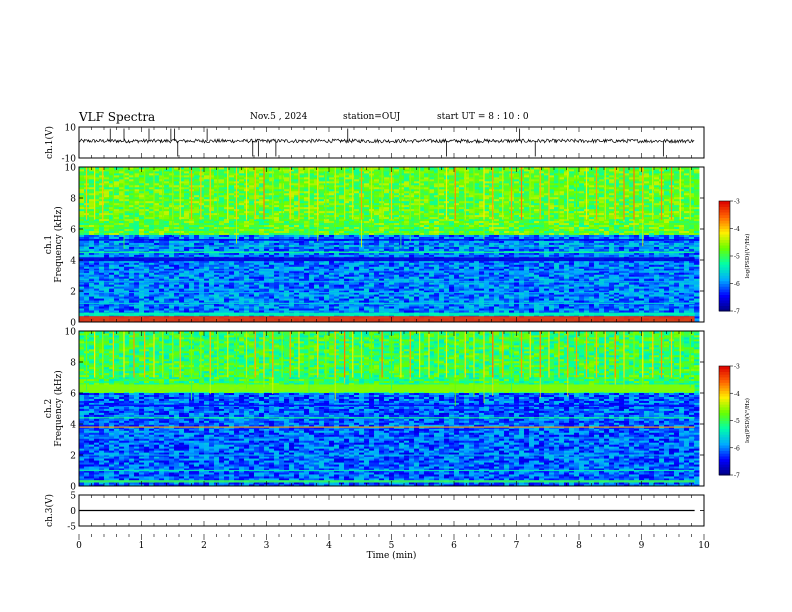 The image size is (792, 612). What do you see at coordinates (386, 141) in the screenshot?
I see `waveform-trace` at bounding box center [386, 141].